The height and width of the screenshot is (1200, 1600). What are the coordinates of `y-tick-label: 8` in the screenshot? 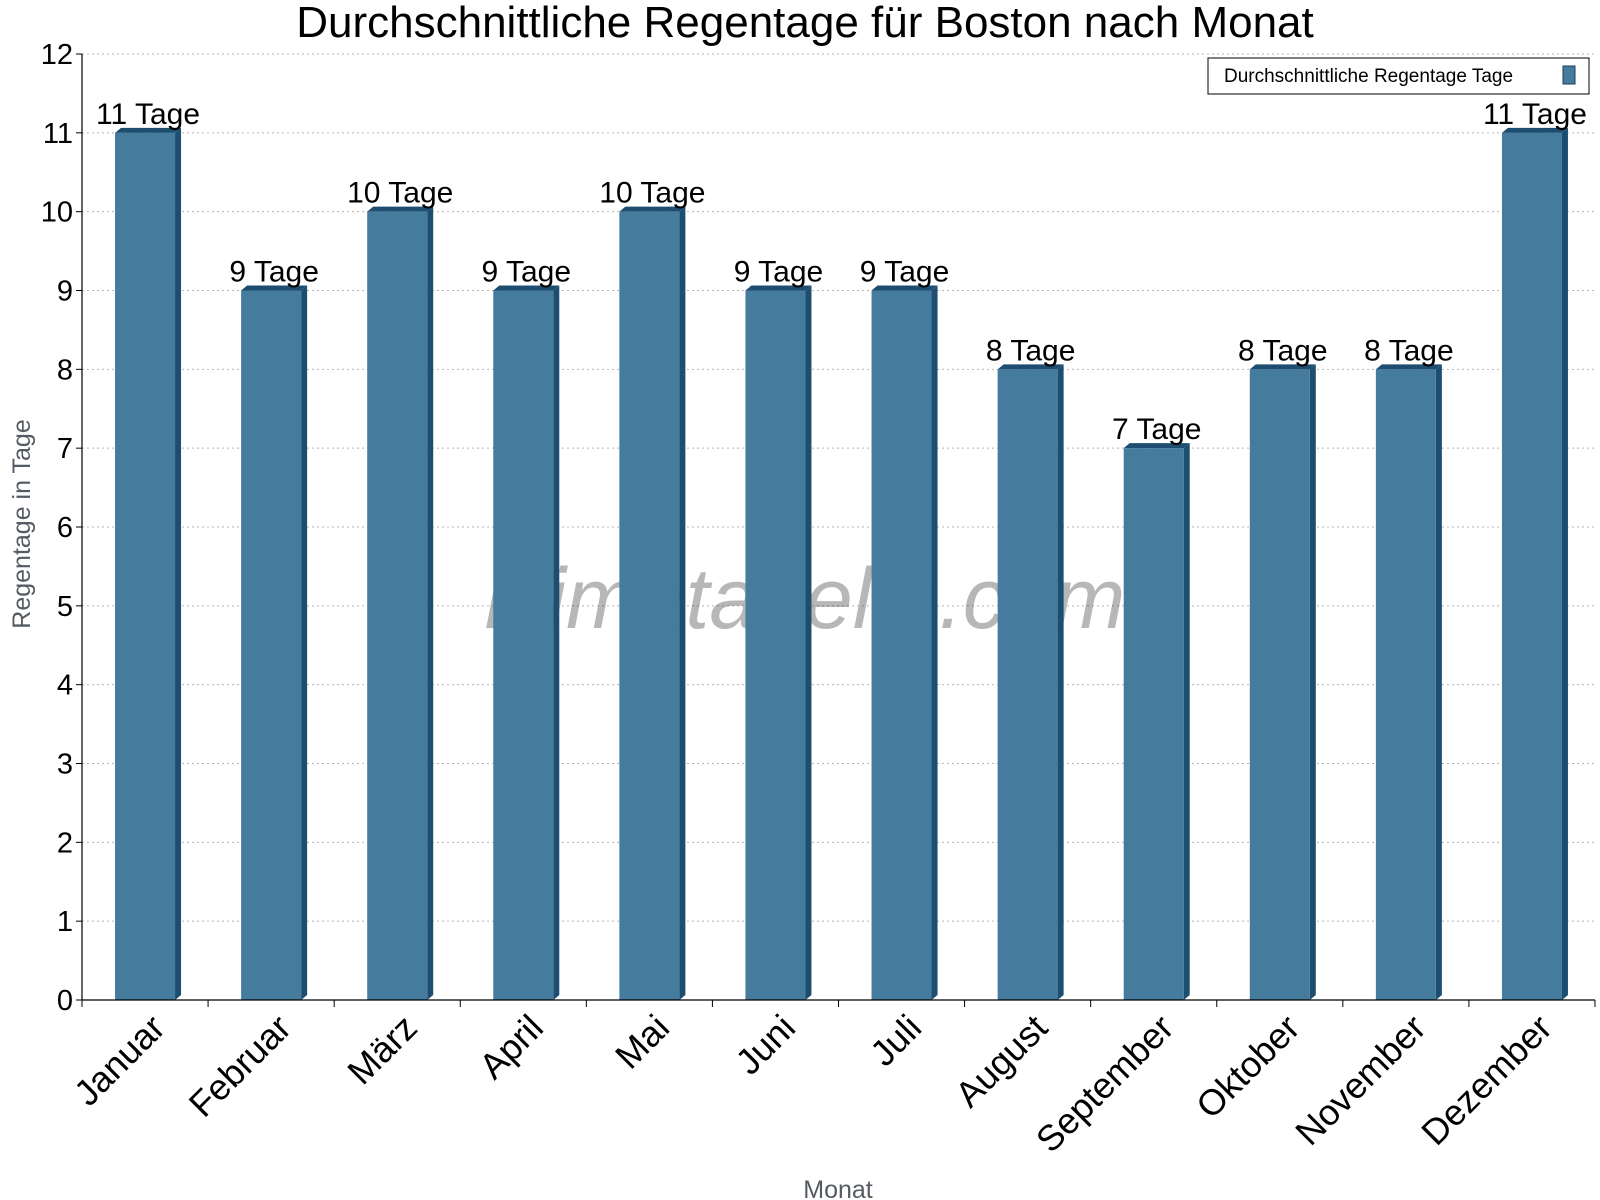 It's located at (65, 370).